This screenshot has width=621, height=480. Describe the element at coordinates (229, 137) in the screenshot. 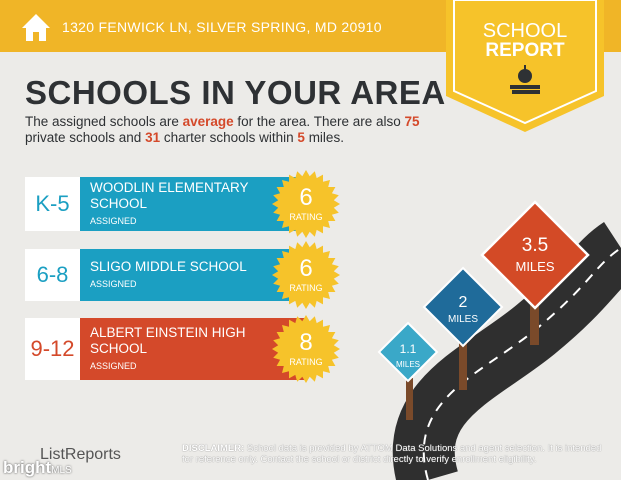

I see `text: charter schools within` at that location.